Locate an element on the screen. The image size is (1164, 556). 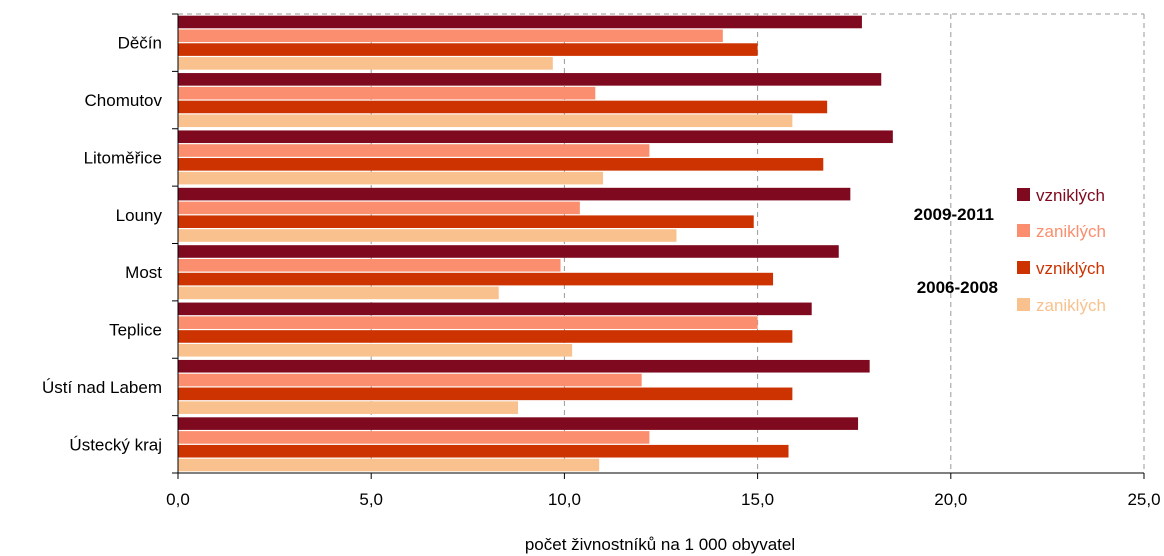
y-tick-label: Most is located at coordinates (143, 272).